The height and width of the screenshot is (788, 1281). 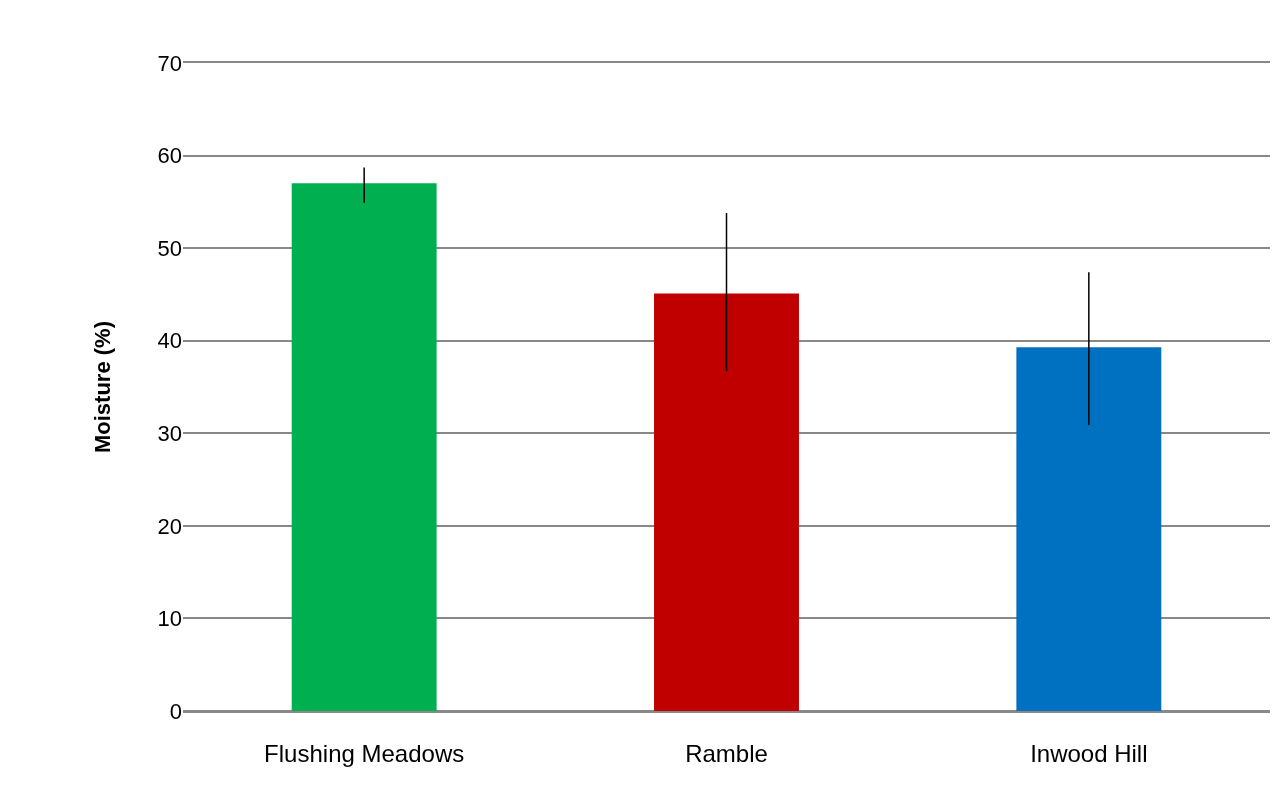 What do you see at coordinates (169, 341) in the screenshot?
I see `y-tick-label: 40` at bounding box center [169, 341].